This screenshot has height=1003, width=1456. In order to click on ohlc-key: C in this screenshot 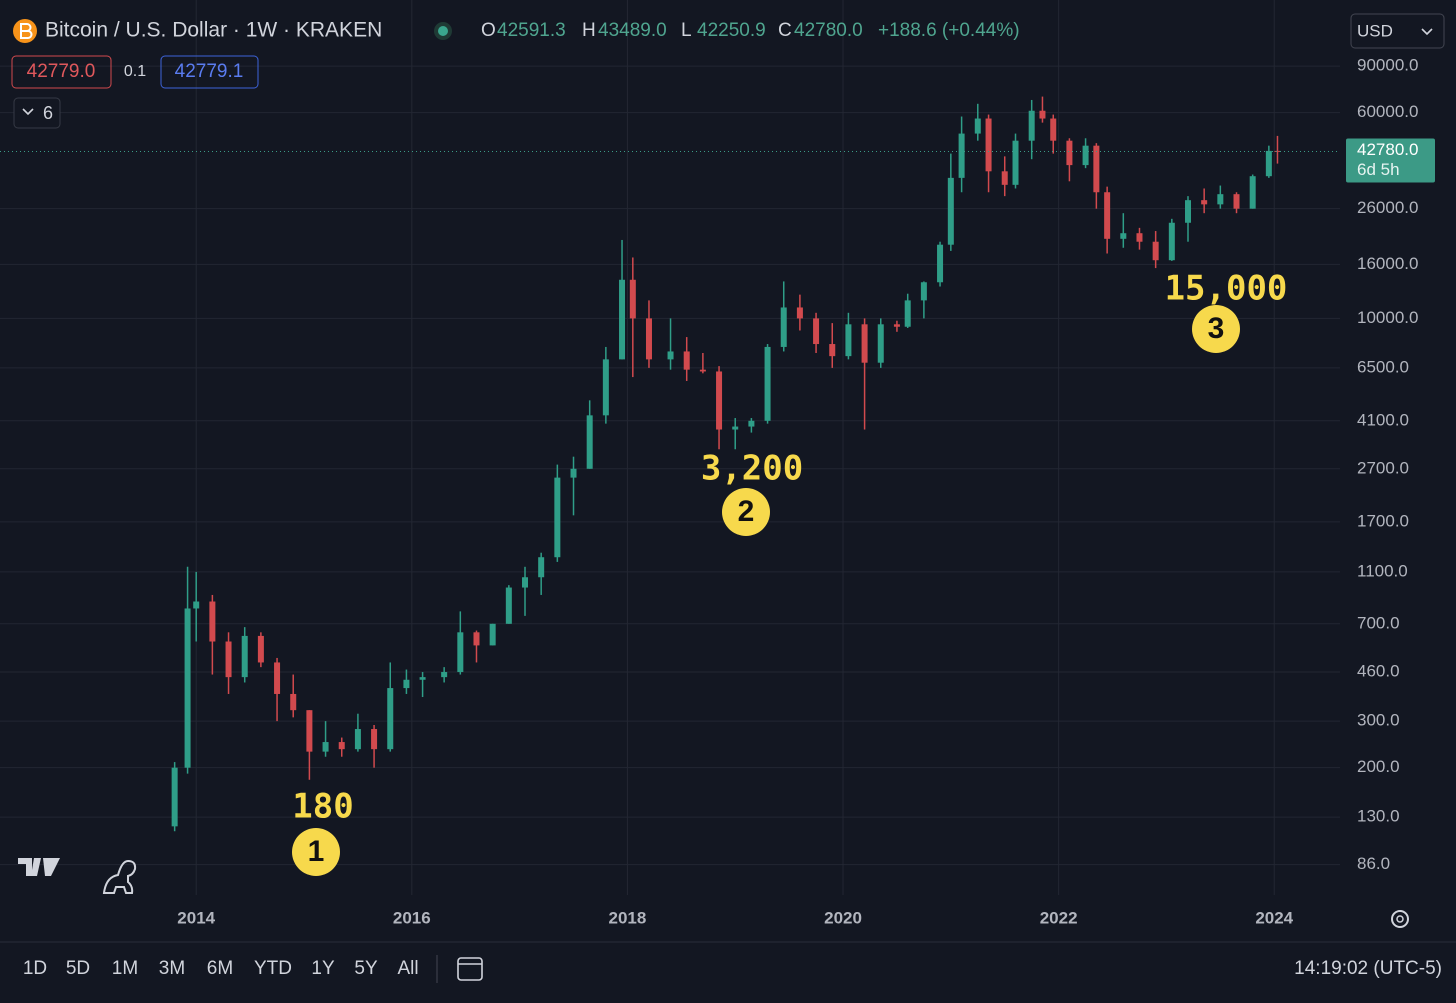, I will do `click(785, 30)`.